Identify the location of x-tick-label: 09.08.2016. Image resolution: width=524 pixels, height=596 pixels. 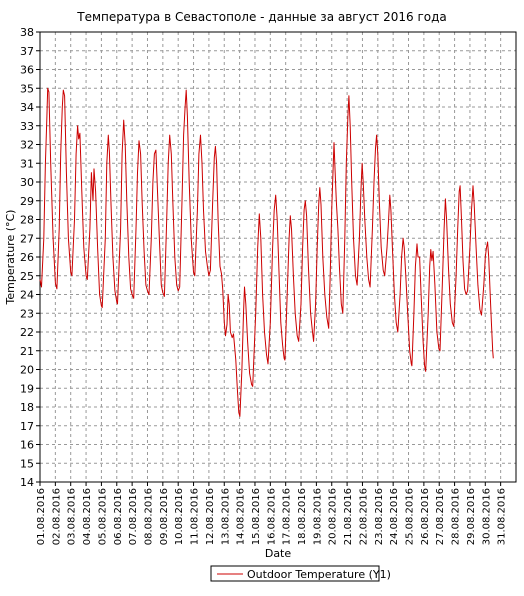
(164, 516).